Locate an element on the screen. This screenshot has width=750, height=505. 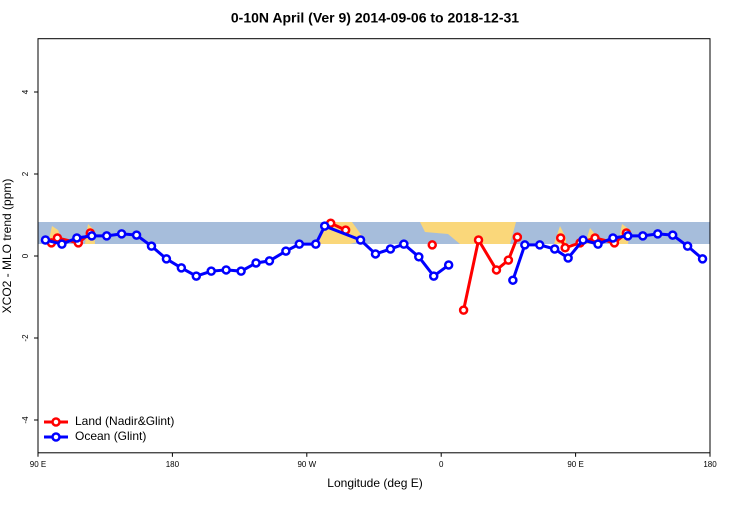
y-tick-label: -2 is located at coordinates (25, 338).